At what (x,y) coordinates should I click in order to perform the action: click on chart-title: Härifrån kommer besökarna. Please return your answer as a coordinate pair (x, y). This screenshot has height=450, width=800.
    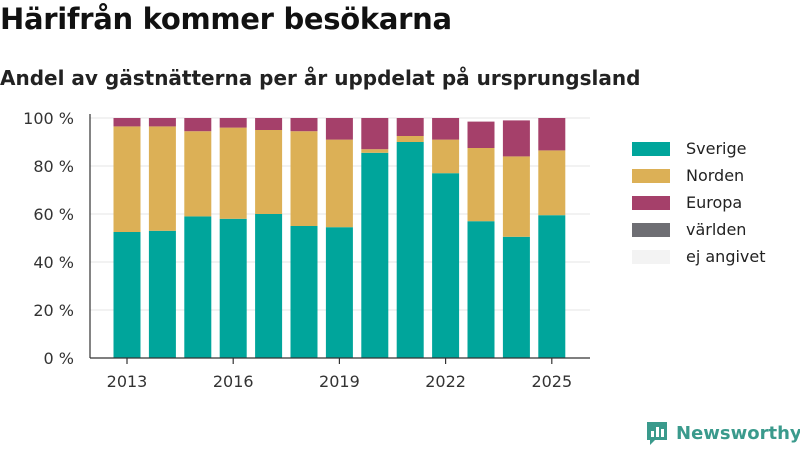
    Looking at the image, I should click on (226, 19).